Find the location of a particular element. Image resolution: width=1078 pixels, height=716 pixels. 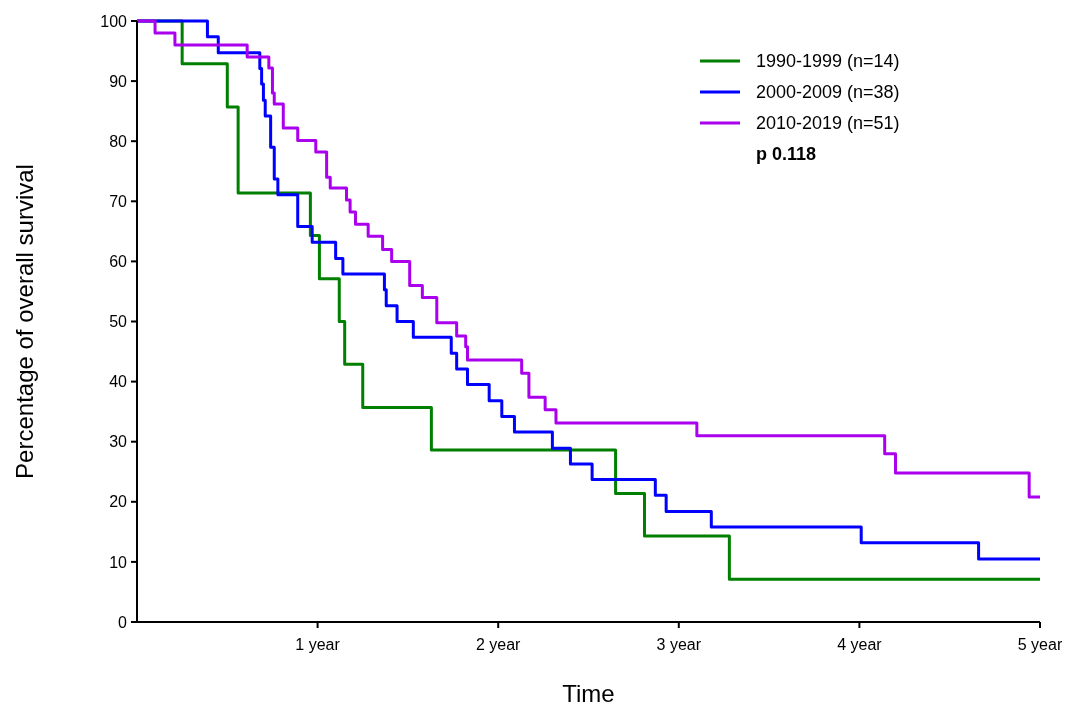

x-tick-label: 5 year is located at coordinates (1040, 644).